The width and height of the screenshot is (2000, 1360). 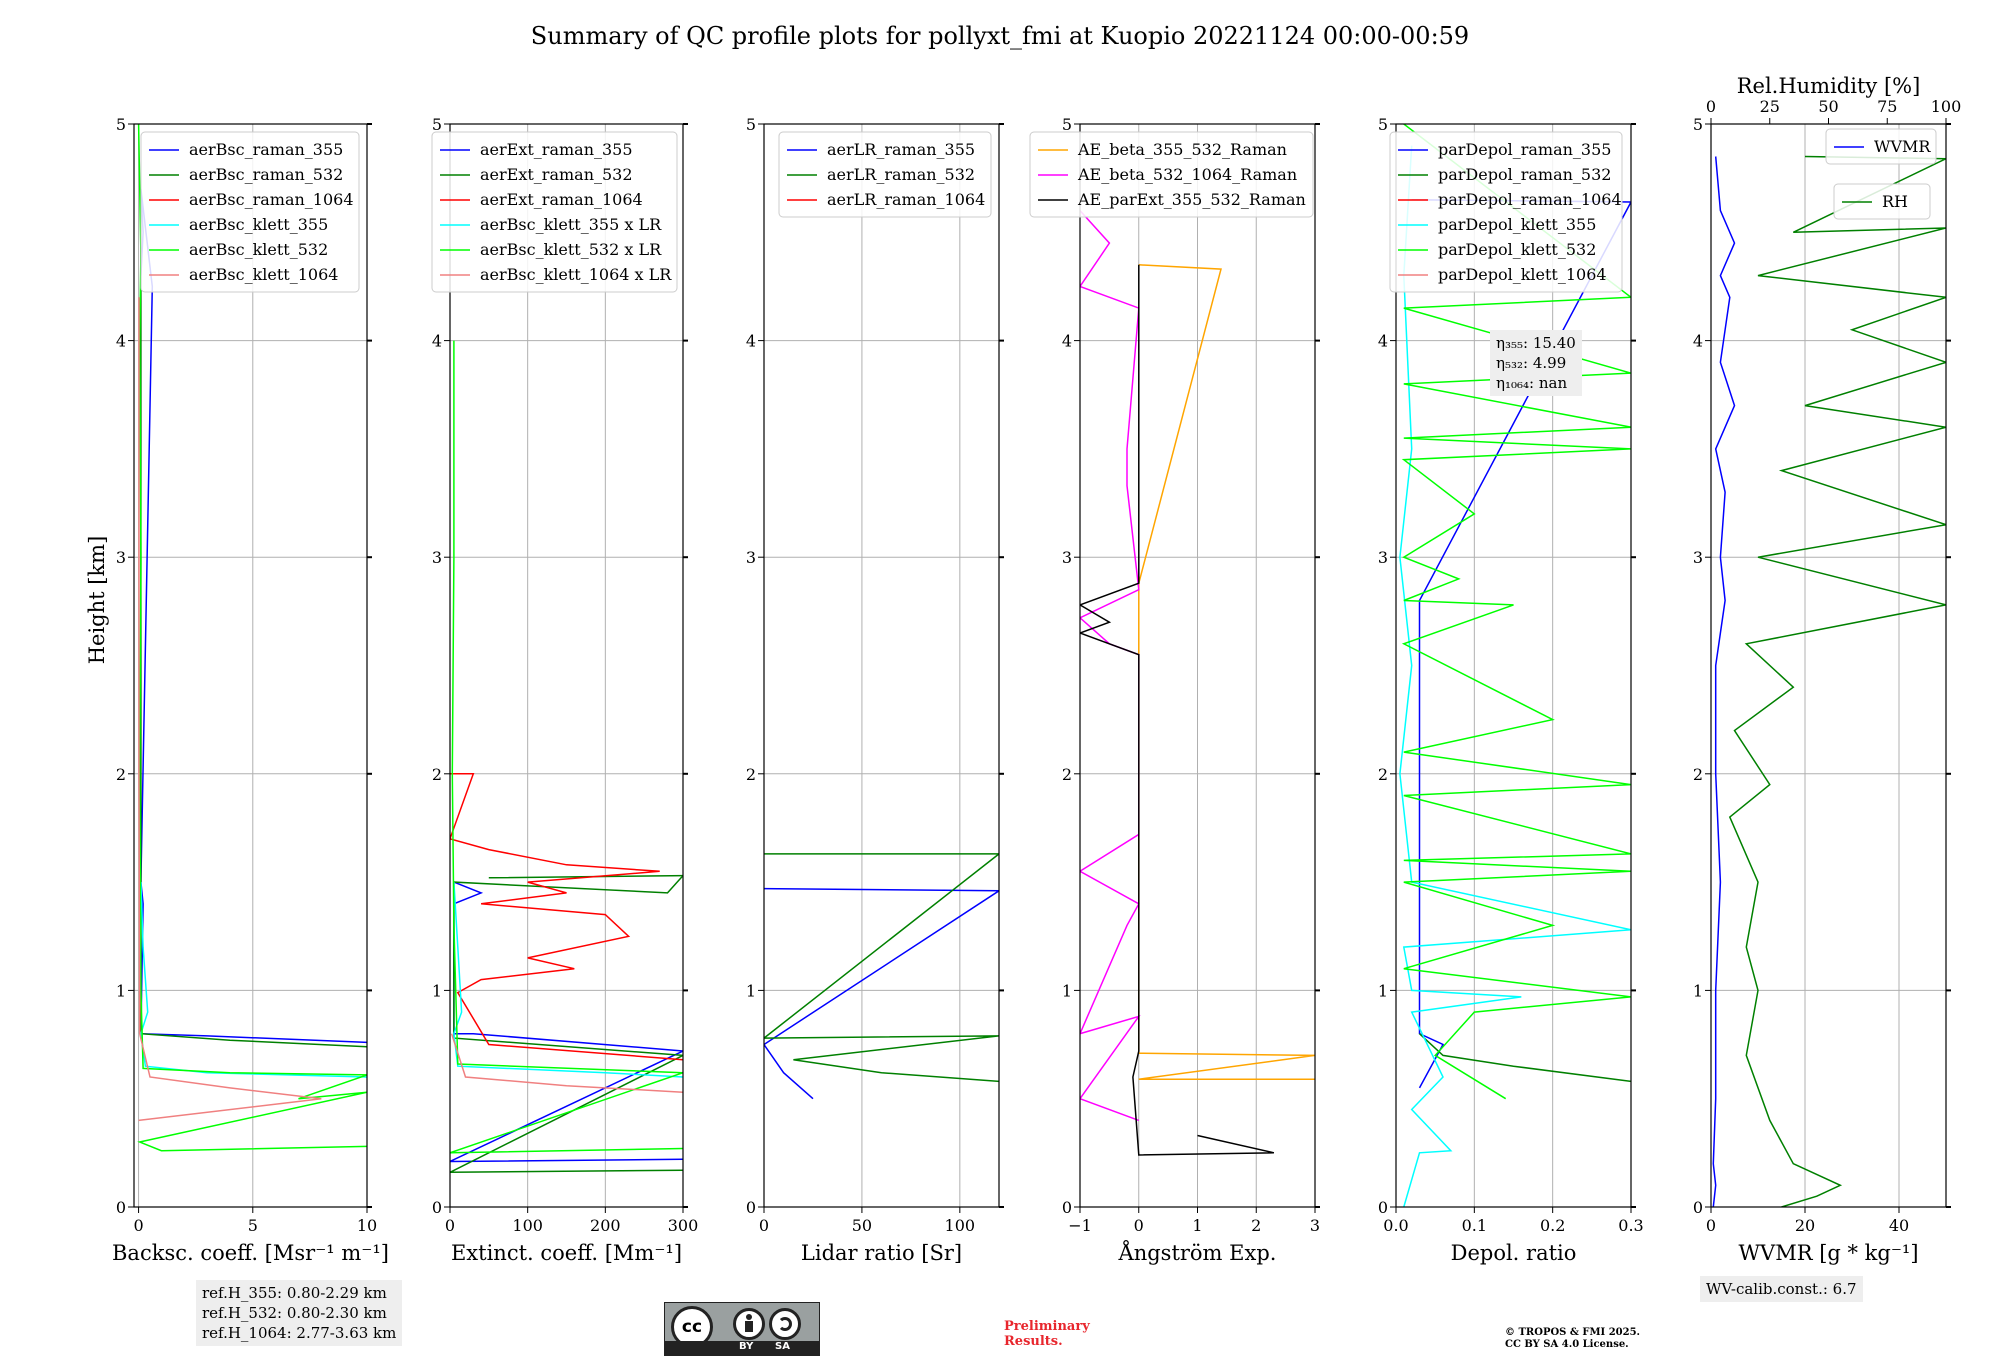 I want to click on x-tick-label: 5, so click(x=253, y=1225).